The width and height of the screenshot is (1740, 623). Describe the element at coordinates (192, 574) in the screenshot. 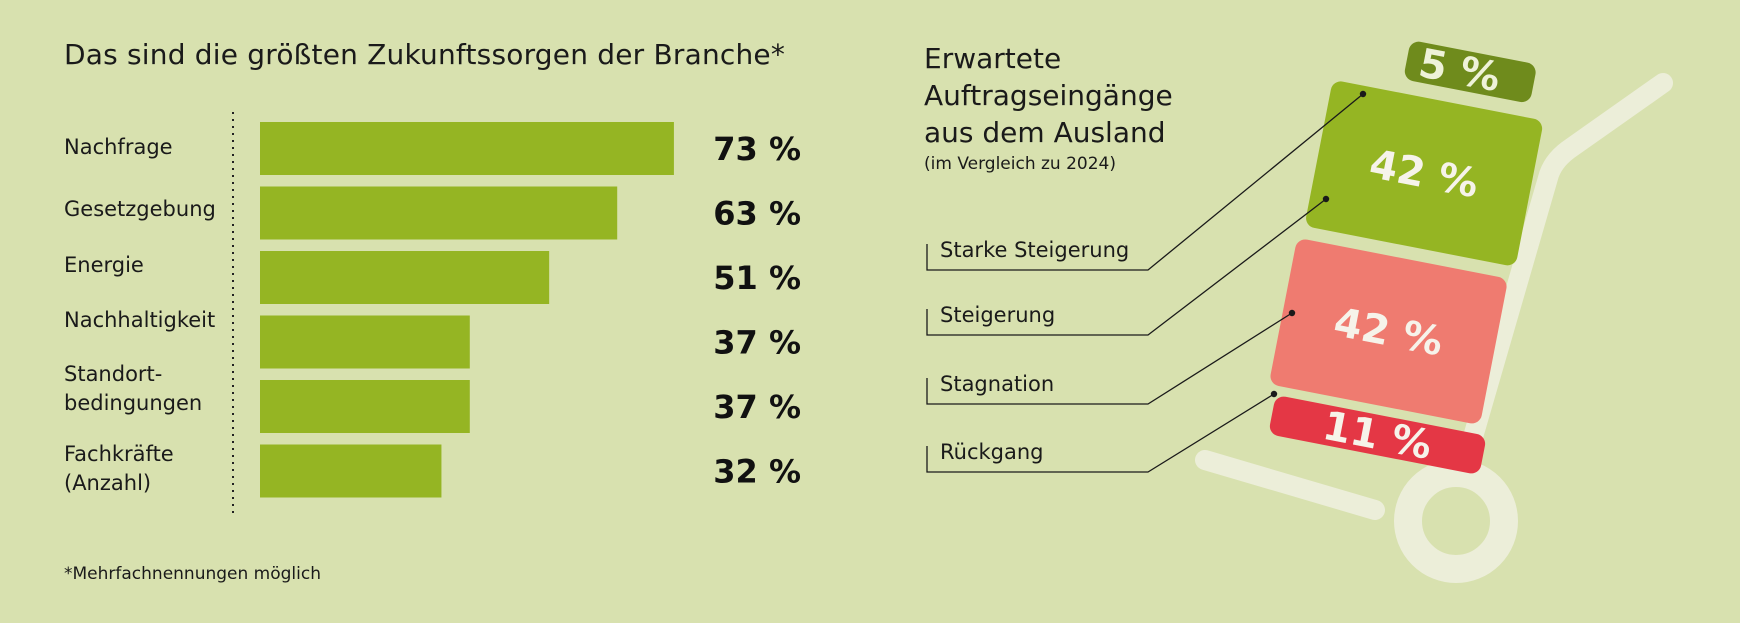

I see `footnote: *Mehrfachnennungen möglich` at that location.